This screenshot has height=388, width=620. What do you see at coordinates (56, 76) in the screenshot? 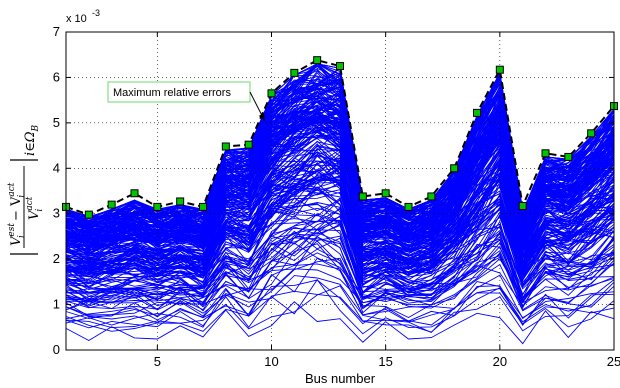
I see `y-tick-label: 6` at bounding box center [56, 76].